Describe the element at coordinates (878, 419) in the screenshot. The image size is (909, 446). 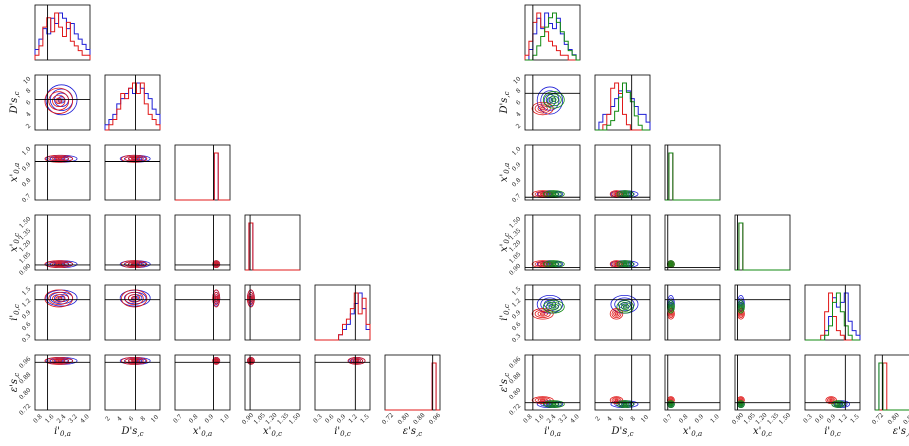
I see `x-tick-label: 0.72` at that location.